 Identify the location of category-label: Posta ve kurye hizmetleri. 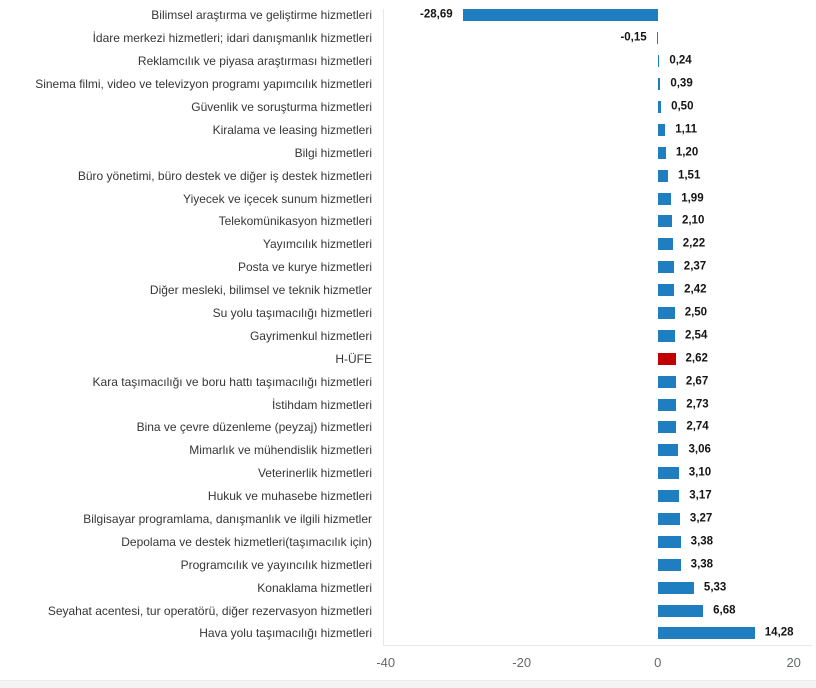
(304, 267).